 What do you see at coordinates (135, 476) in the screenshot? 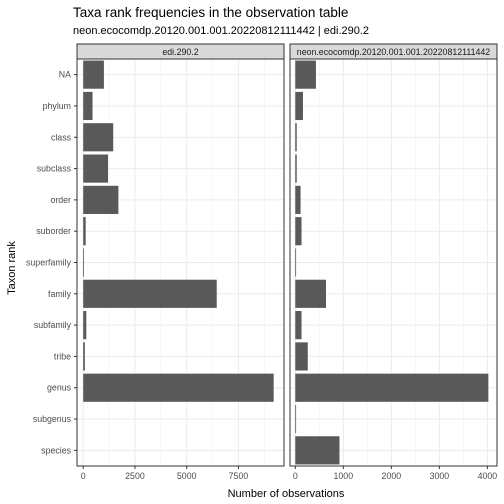
I see `x-tick-label: 2500` at bounding box center [135, 476].